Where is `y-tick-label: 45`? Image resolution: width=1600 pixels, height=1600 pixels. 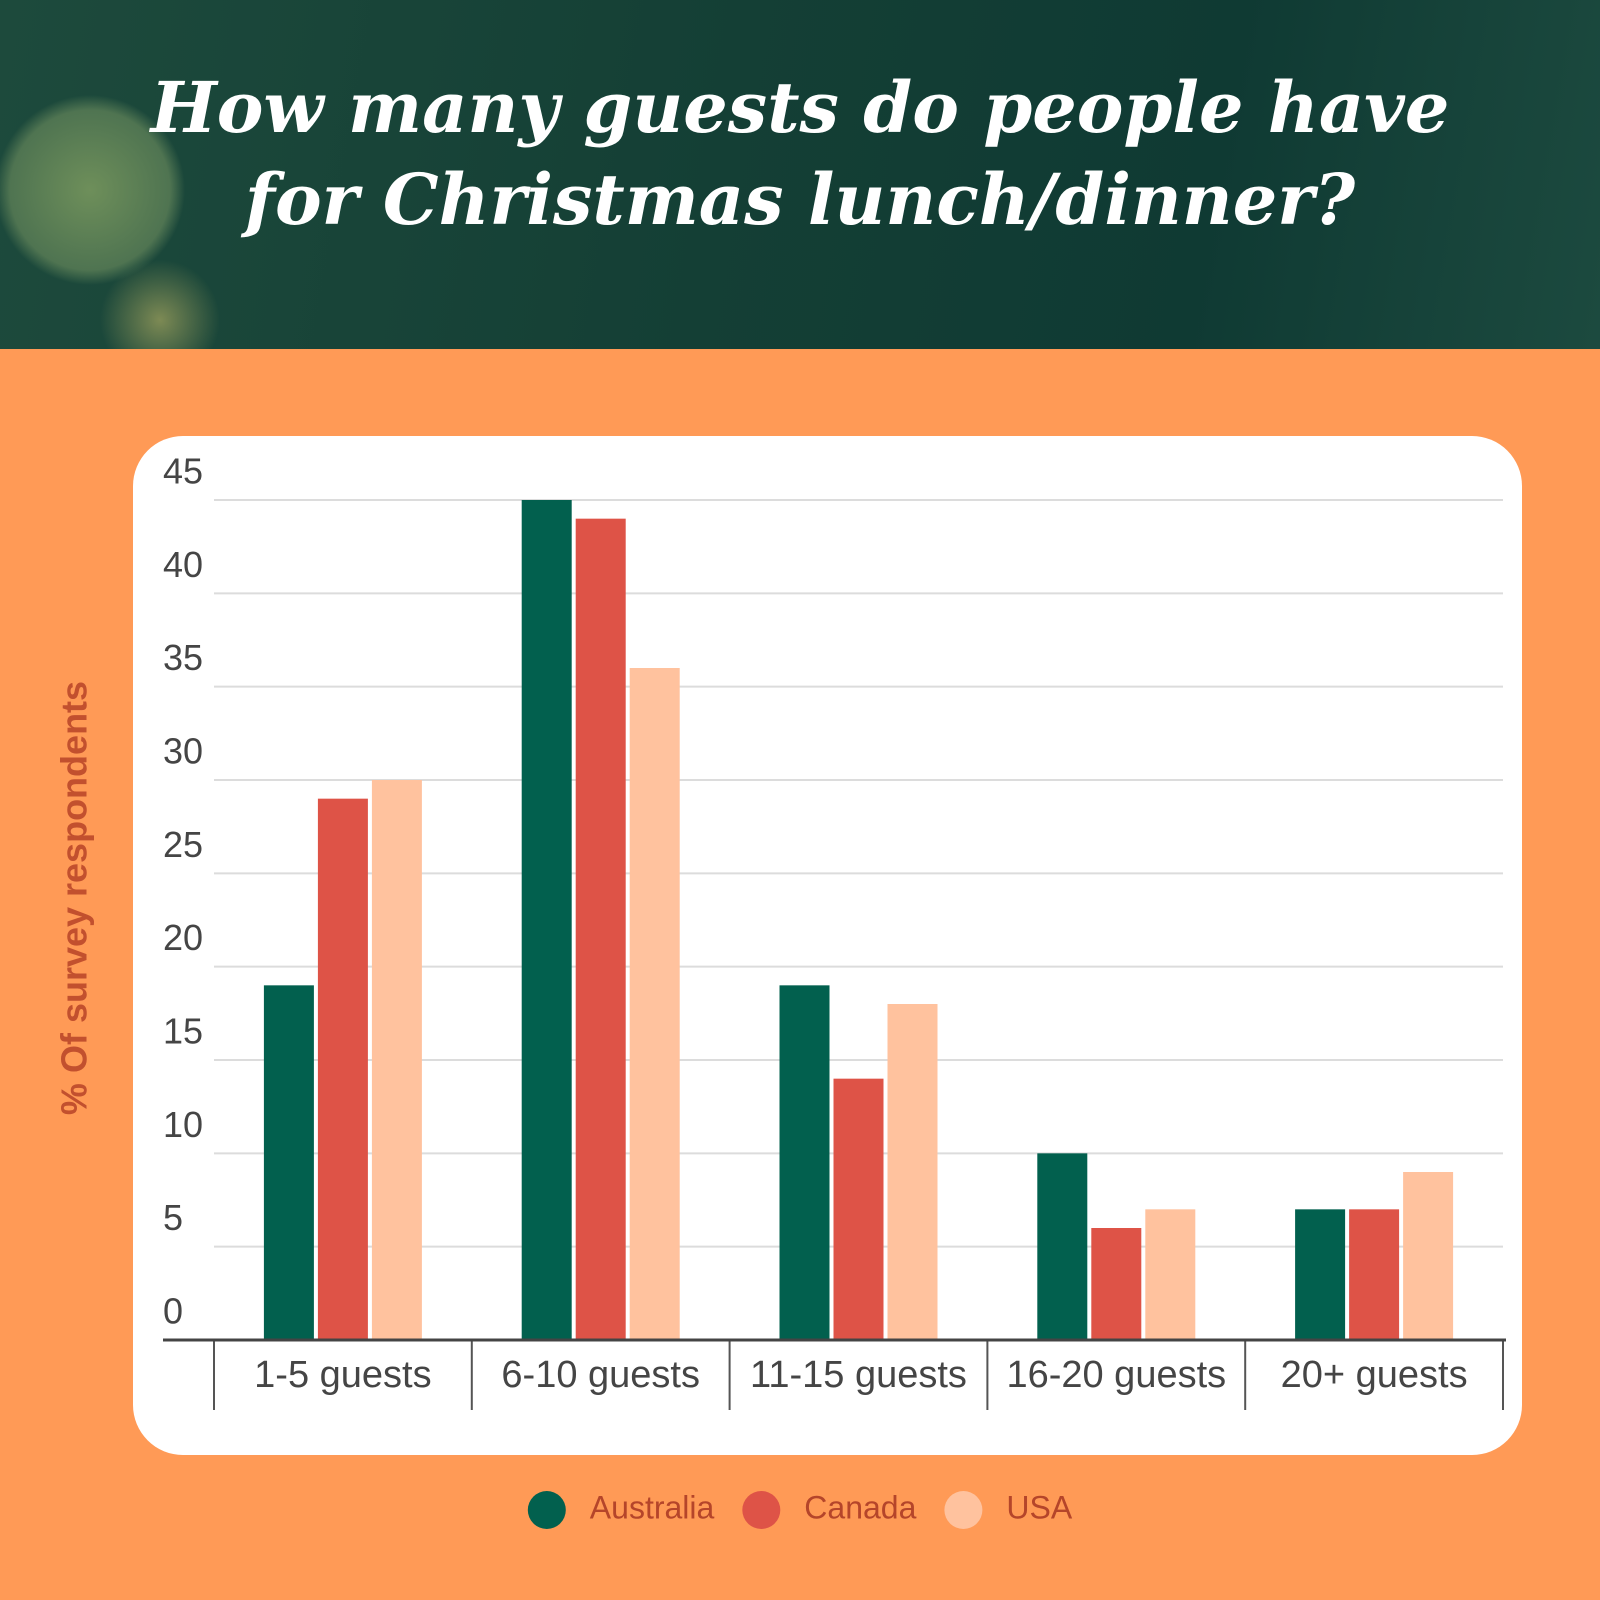 y-tick-label: 45 is located at coordinates (183, 471).